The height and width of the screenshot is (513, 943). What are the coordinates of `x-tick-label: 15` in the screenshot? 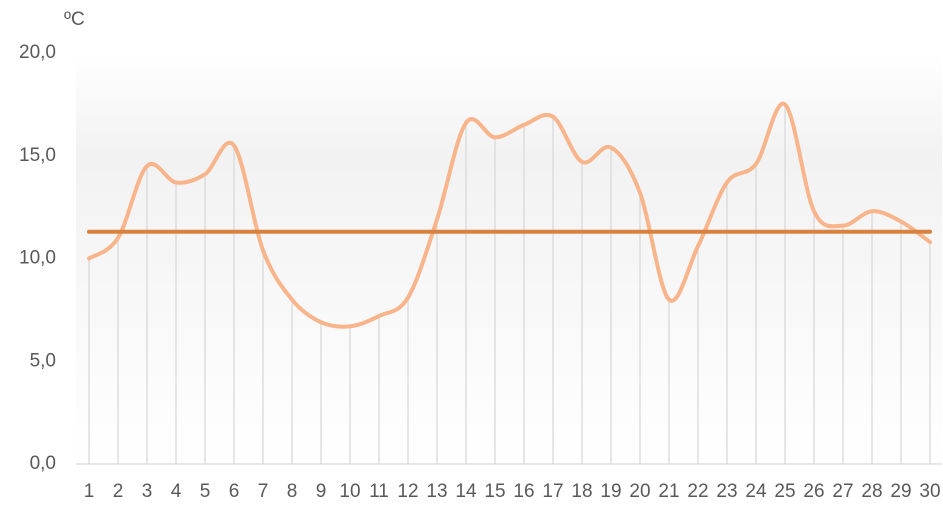 It's located at (494, 491).